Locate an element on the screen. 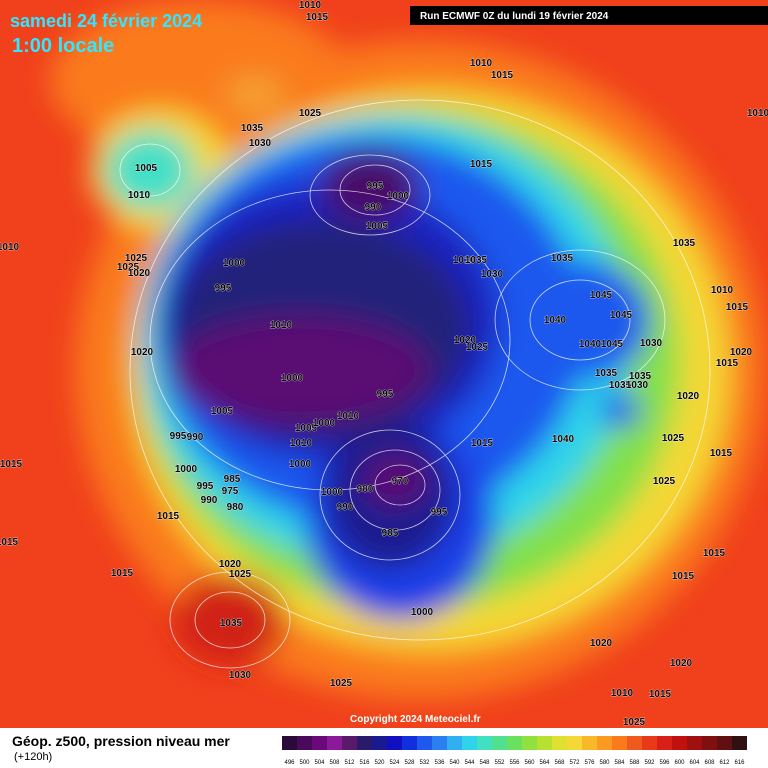 The height and width of the screenshot is (768, 768). run-box is located at coordinates (589, 15).